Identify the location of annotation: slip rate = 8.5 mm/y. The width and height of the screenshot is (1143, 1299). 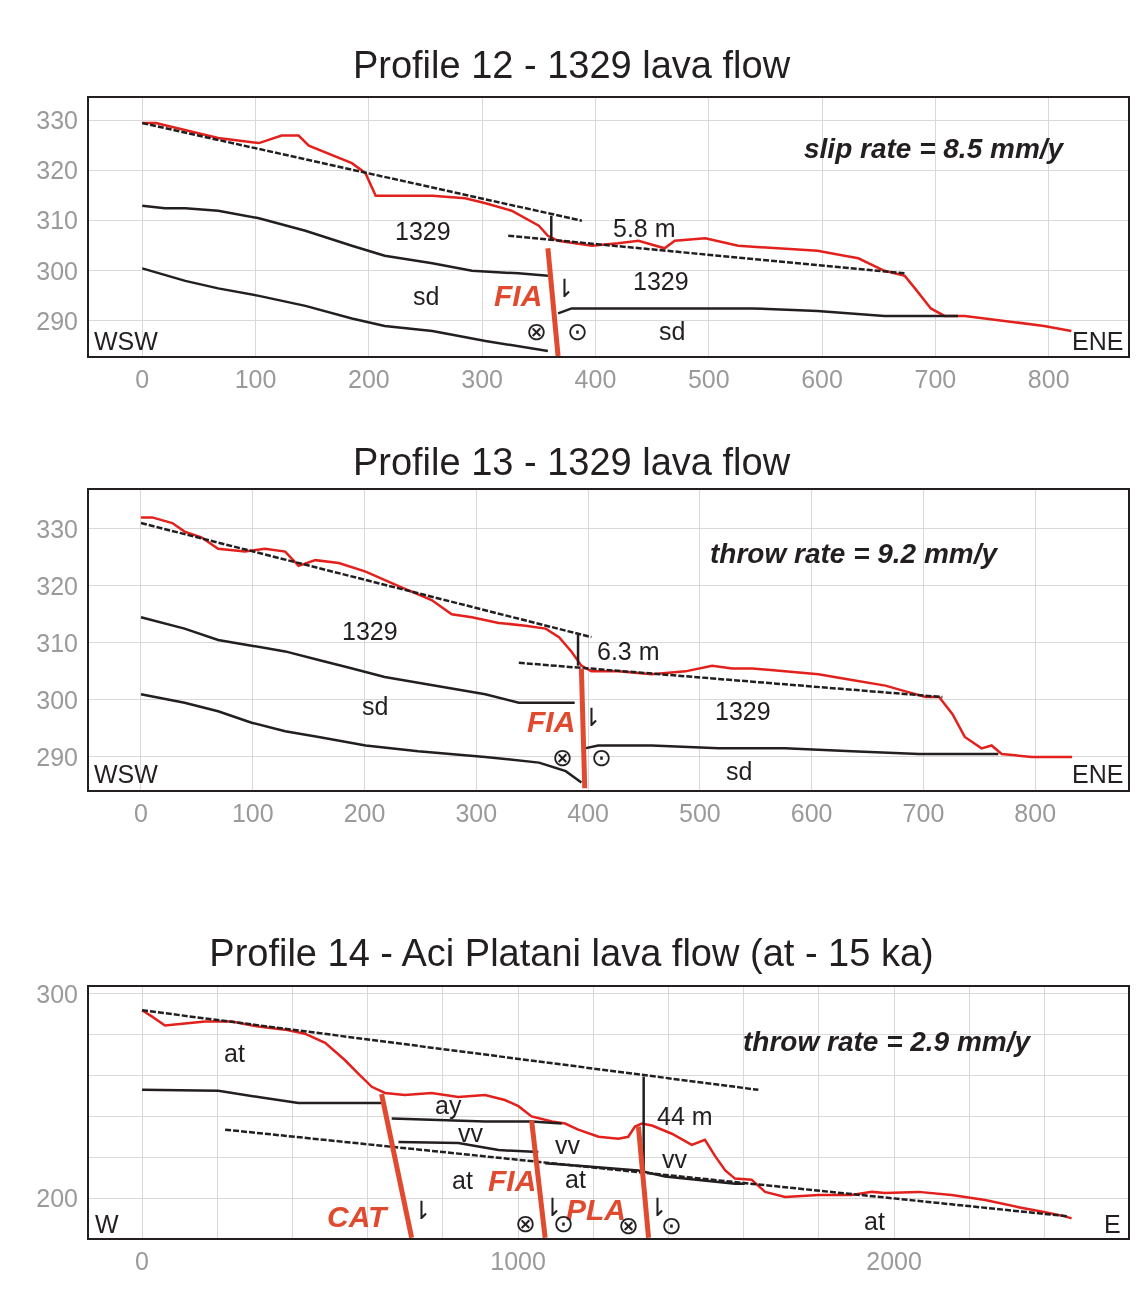
(934, 148).